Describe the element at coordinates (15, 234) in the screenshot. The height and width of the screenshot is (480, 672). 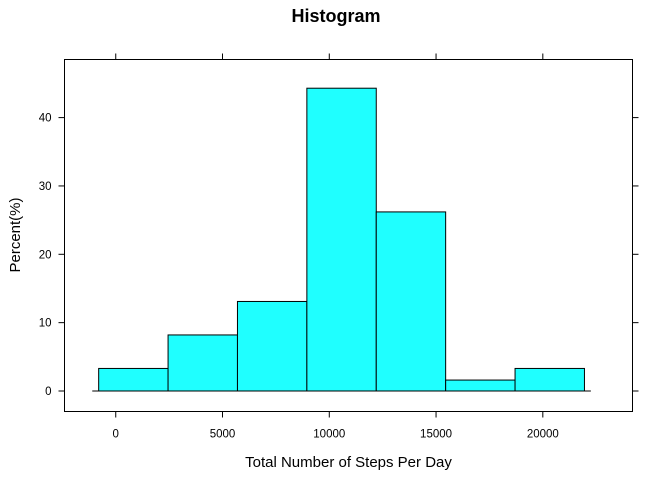
I see `y-axis-title: Percent(%)` at that location.